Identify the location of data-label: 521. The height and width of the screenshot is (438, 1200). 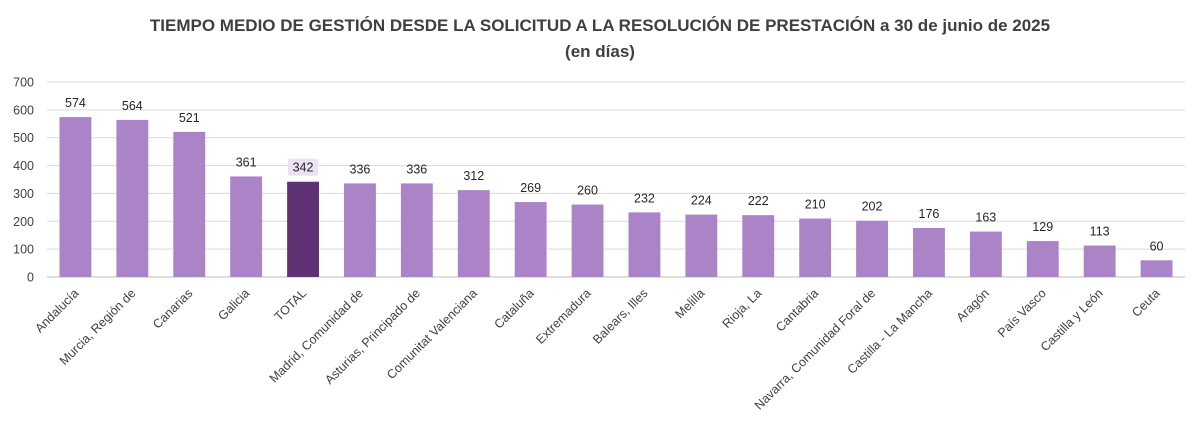
(189, 118).